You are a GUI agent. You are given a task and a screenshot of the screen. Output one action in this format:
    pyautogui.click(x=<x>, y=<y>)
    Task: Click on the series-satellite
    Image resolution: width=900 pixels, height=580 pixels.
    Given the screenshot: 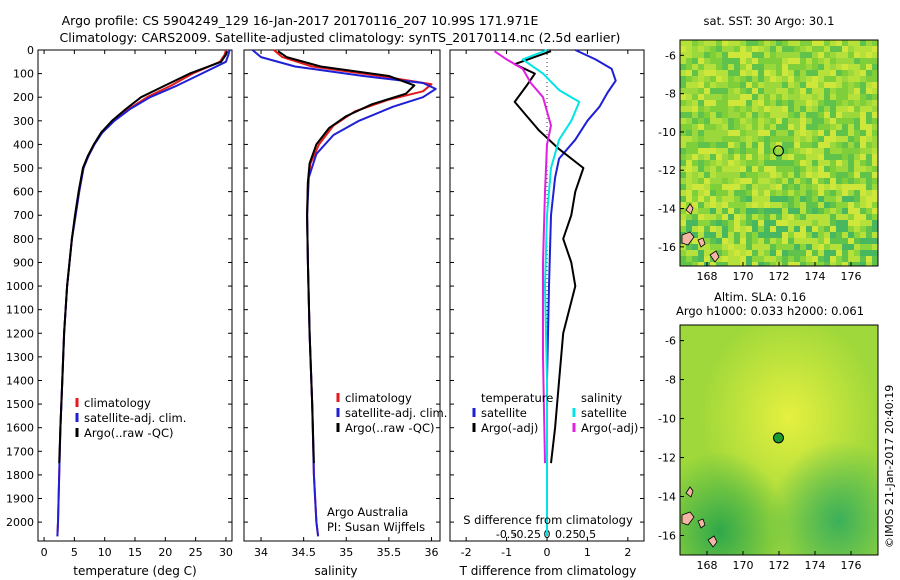 What is the action you would take?
    pyautogui.click(x=581, y=293)
    